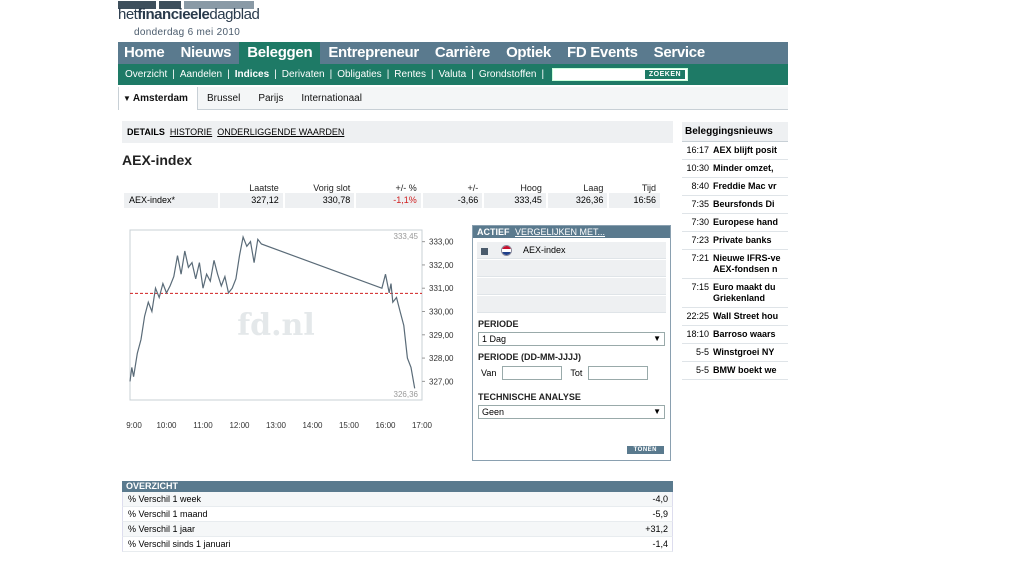 This screenshot has height=576, width=1024. What do you see at coordinates (700, 240) in the screenshot?
I see `news-time: 7:23` at bounding box center [700, 240].